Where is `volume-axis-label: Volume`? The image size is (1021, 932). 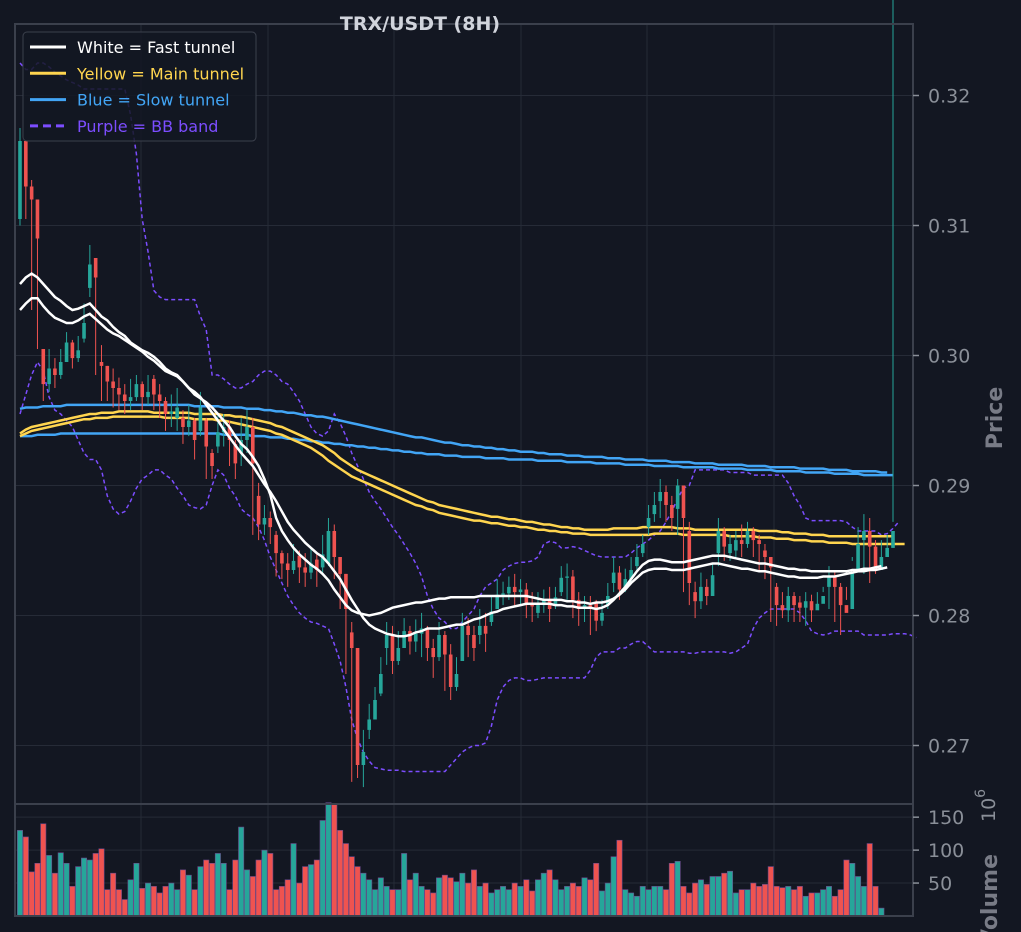
volume-axis-label: Volume is located at coordinates (990, 893).